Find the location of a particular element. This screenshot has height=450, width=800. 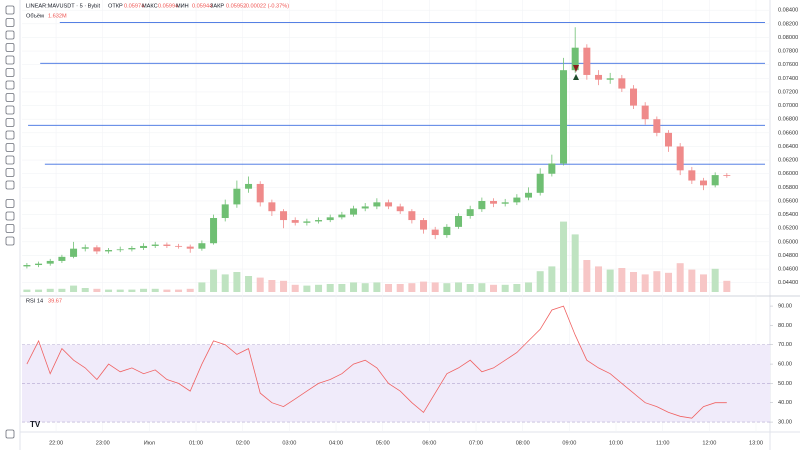

y-tick-label: 0.06800 is located at coordinates (788, 120).